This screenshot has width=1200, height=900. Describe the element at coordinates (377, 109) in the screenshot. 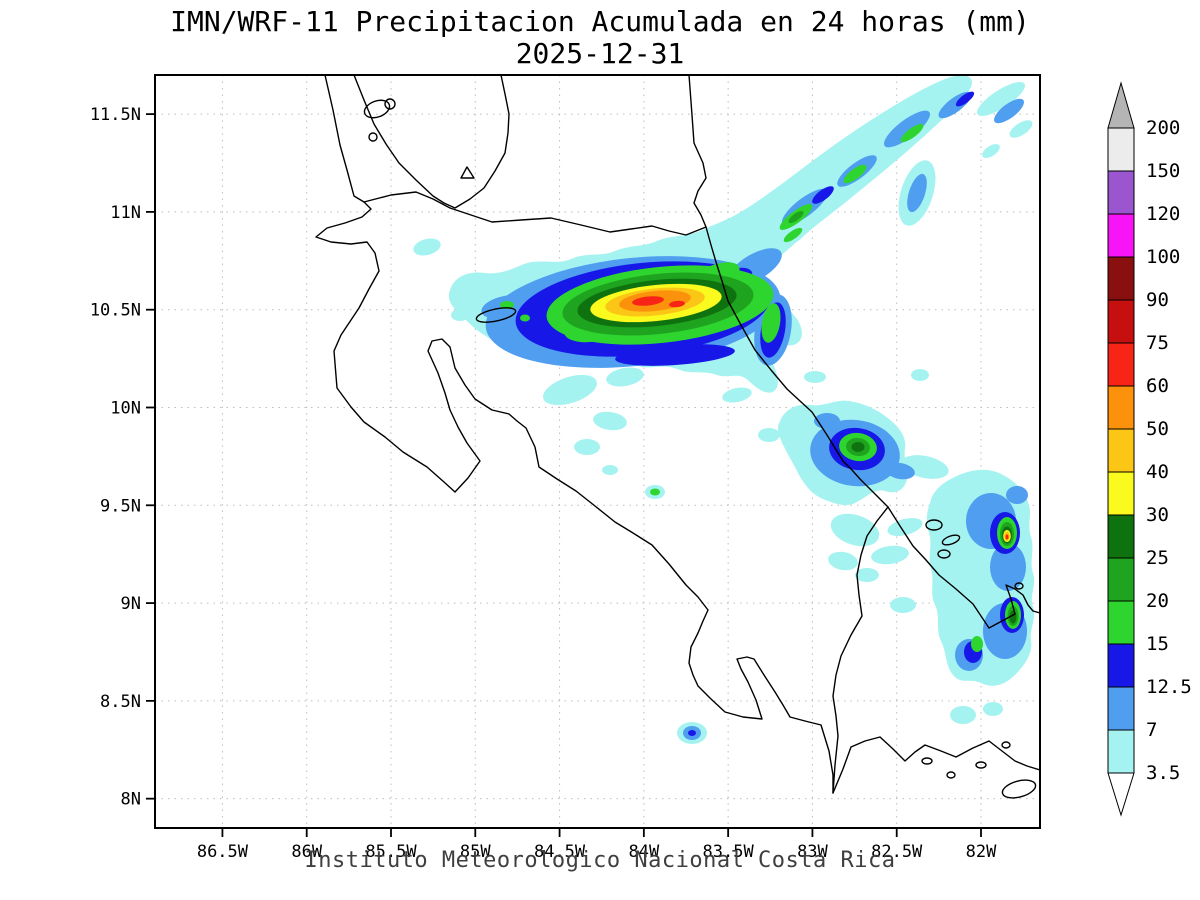

I see `ometepe-island` at that location.